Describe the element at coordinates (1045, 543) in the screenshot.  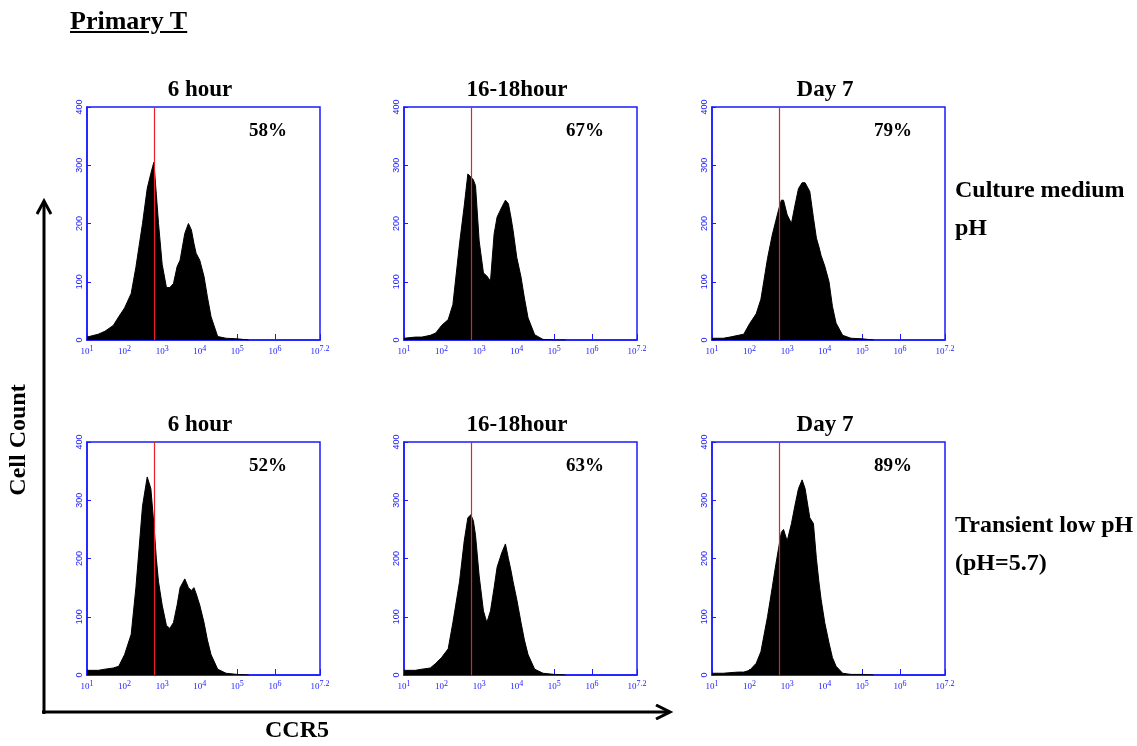
I see `text: Transient low pH (pH=5.7)` at that location.